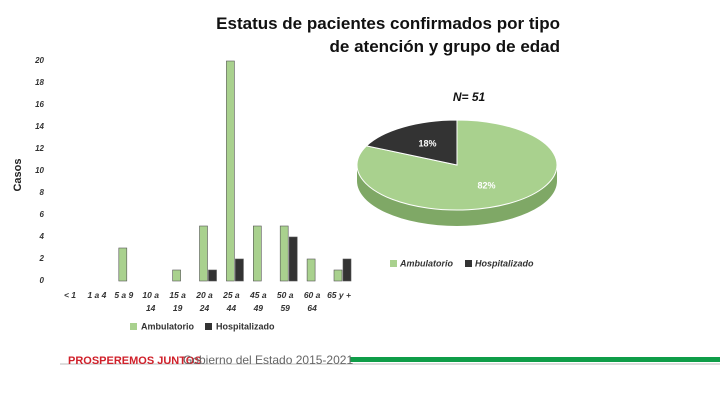 The height and width of the screenshot is (405, 720). I want to click on x-tick-label: 50 a 59, so click(285, 301).